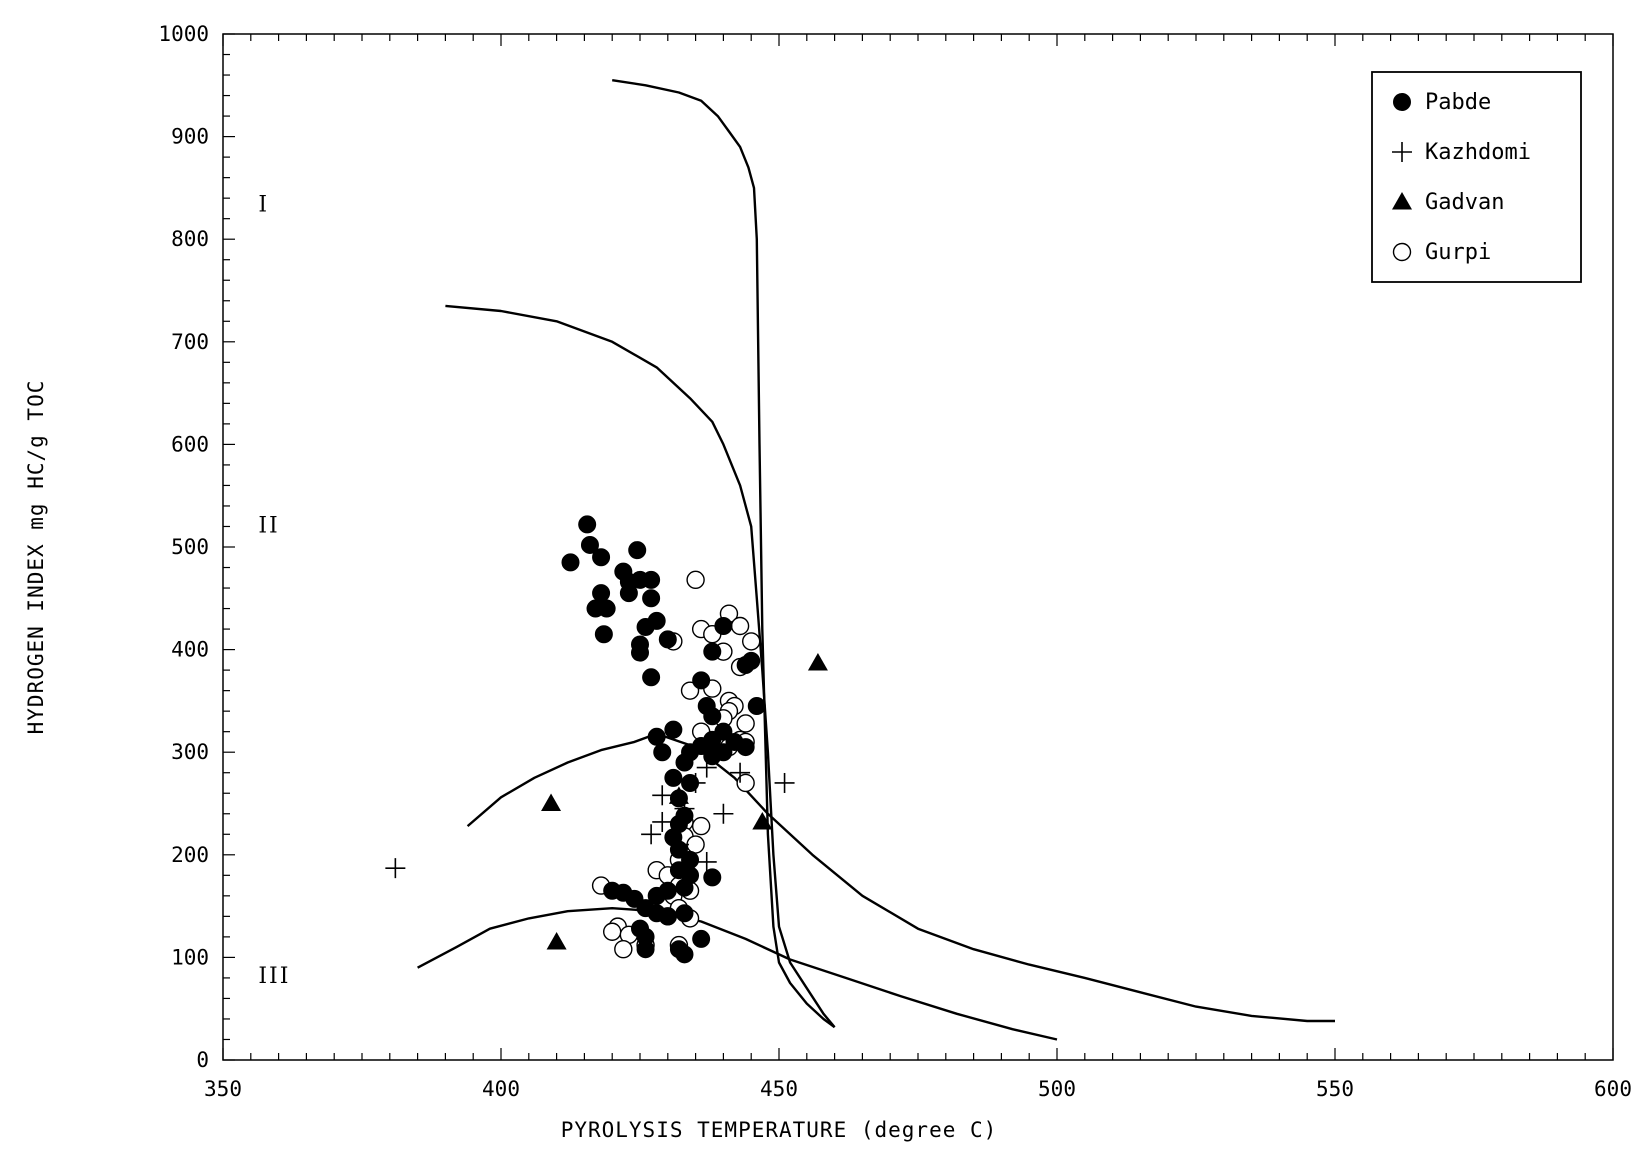 This screenshot has width=1636, height=1165. Describe the element at coordinates (190, 239) in the screenshot. I see `y-tick-label: 800` at that location.